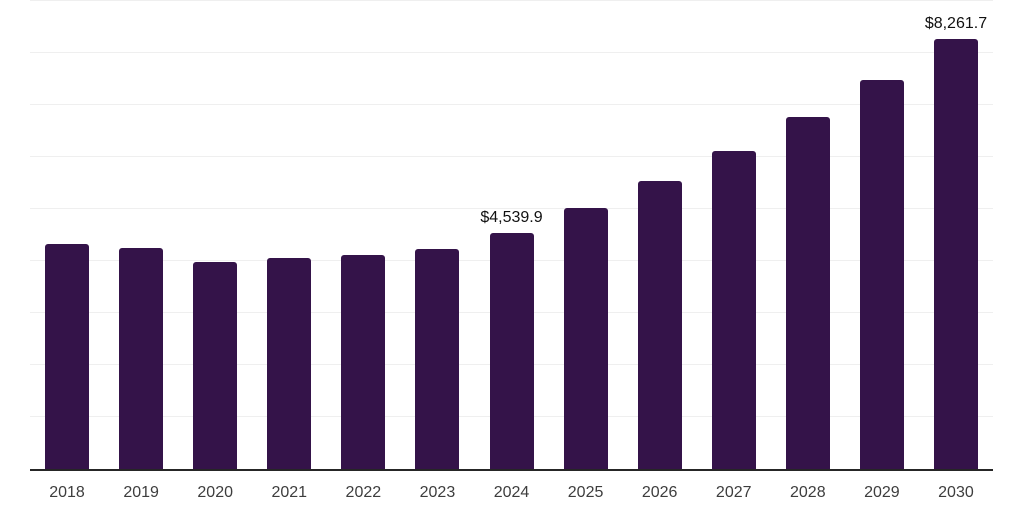  What do you see at coordinates (733, 309) in the screenshot?
I see `bar-2027` at bounding box center [733, 309].